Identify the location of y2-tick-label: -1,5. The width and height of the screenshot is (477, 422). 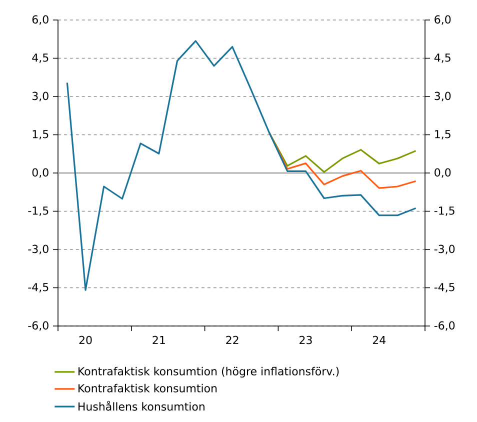
(38, 211).